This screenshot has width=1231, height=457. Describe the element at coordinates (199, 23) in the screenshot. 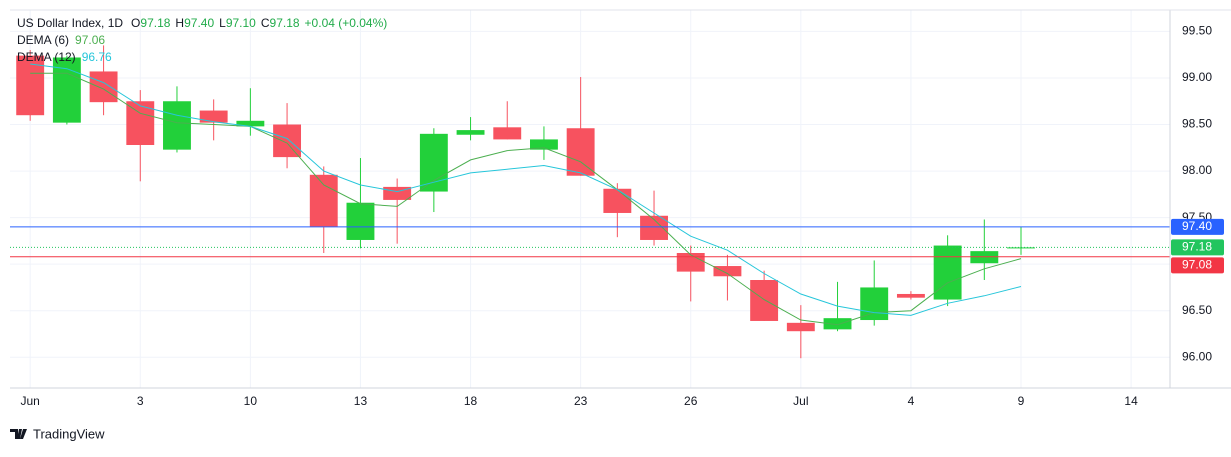

I see `ohlc-value: 97.40` at that location.